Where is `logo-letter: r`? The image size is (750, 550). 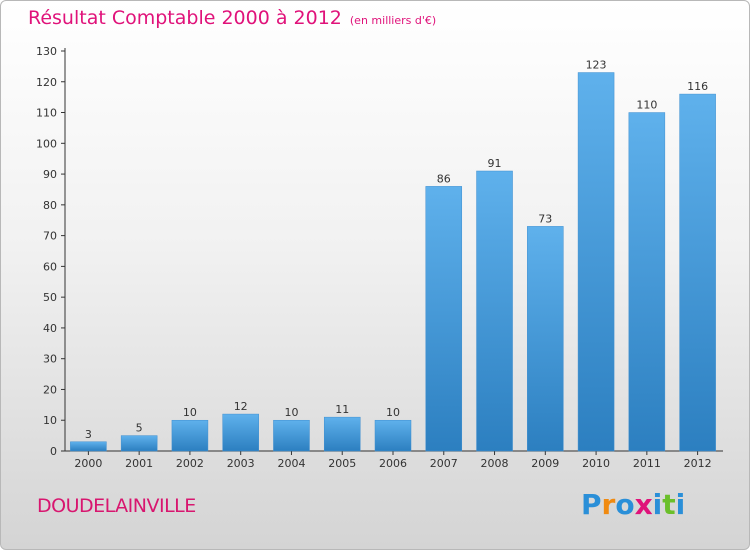 logo-letter: r is located at coordinates (608, 504).